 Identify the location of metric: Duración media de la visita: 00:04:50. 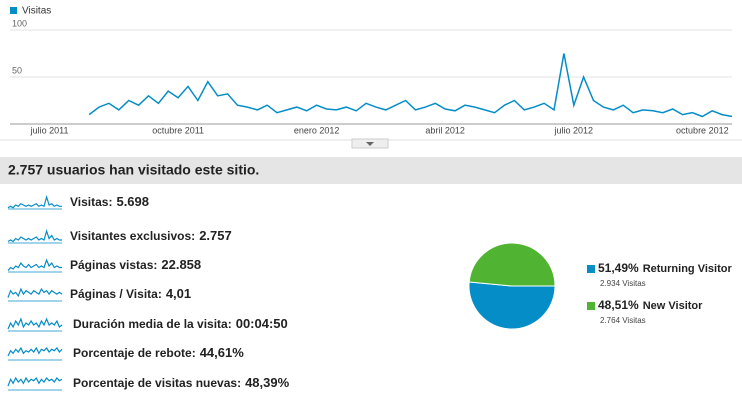
(180, 323).